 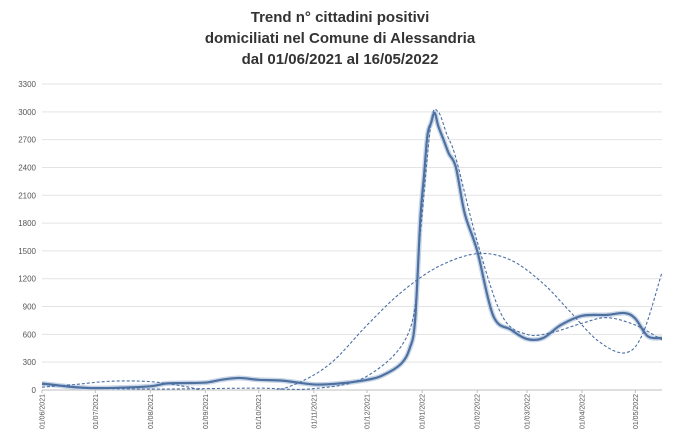 What do you see at coordinates (340, 17) in the screenshot?
I see `chart-title-line-1: Trend n° cittadini positivi` at bounding box center [340, 17].